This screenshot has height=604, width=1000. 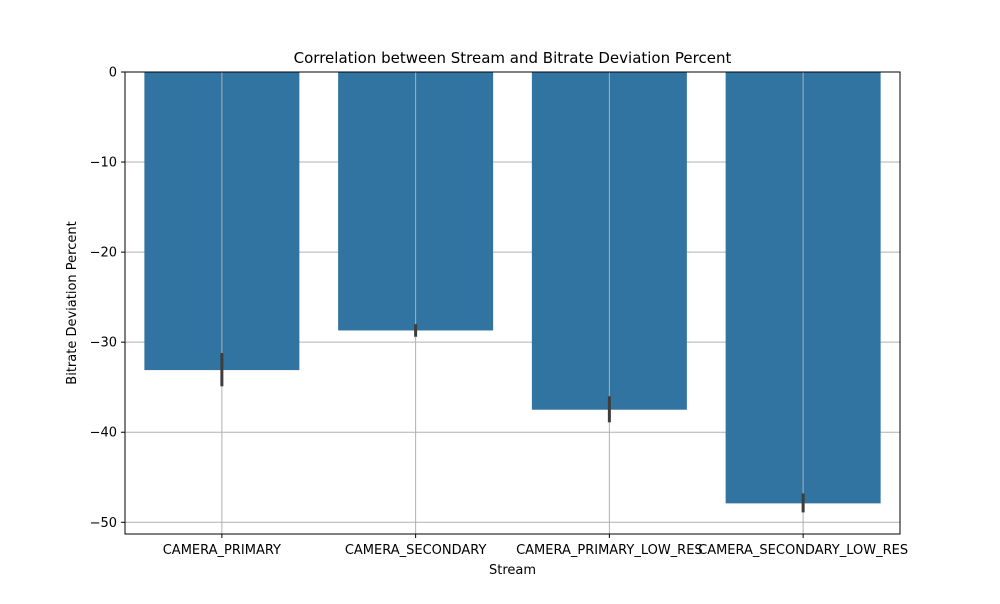 What do you see at coordinates (609, 550) in the screenshot?
I see `x-tick-label: CAMERA_PRIMARY_LOW_RES` at bounding box center [609, 550].